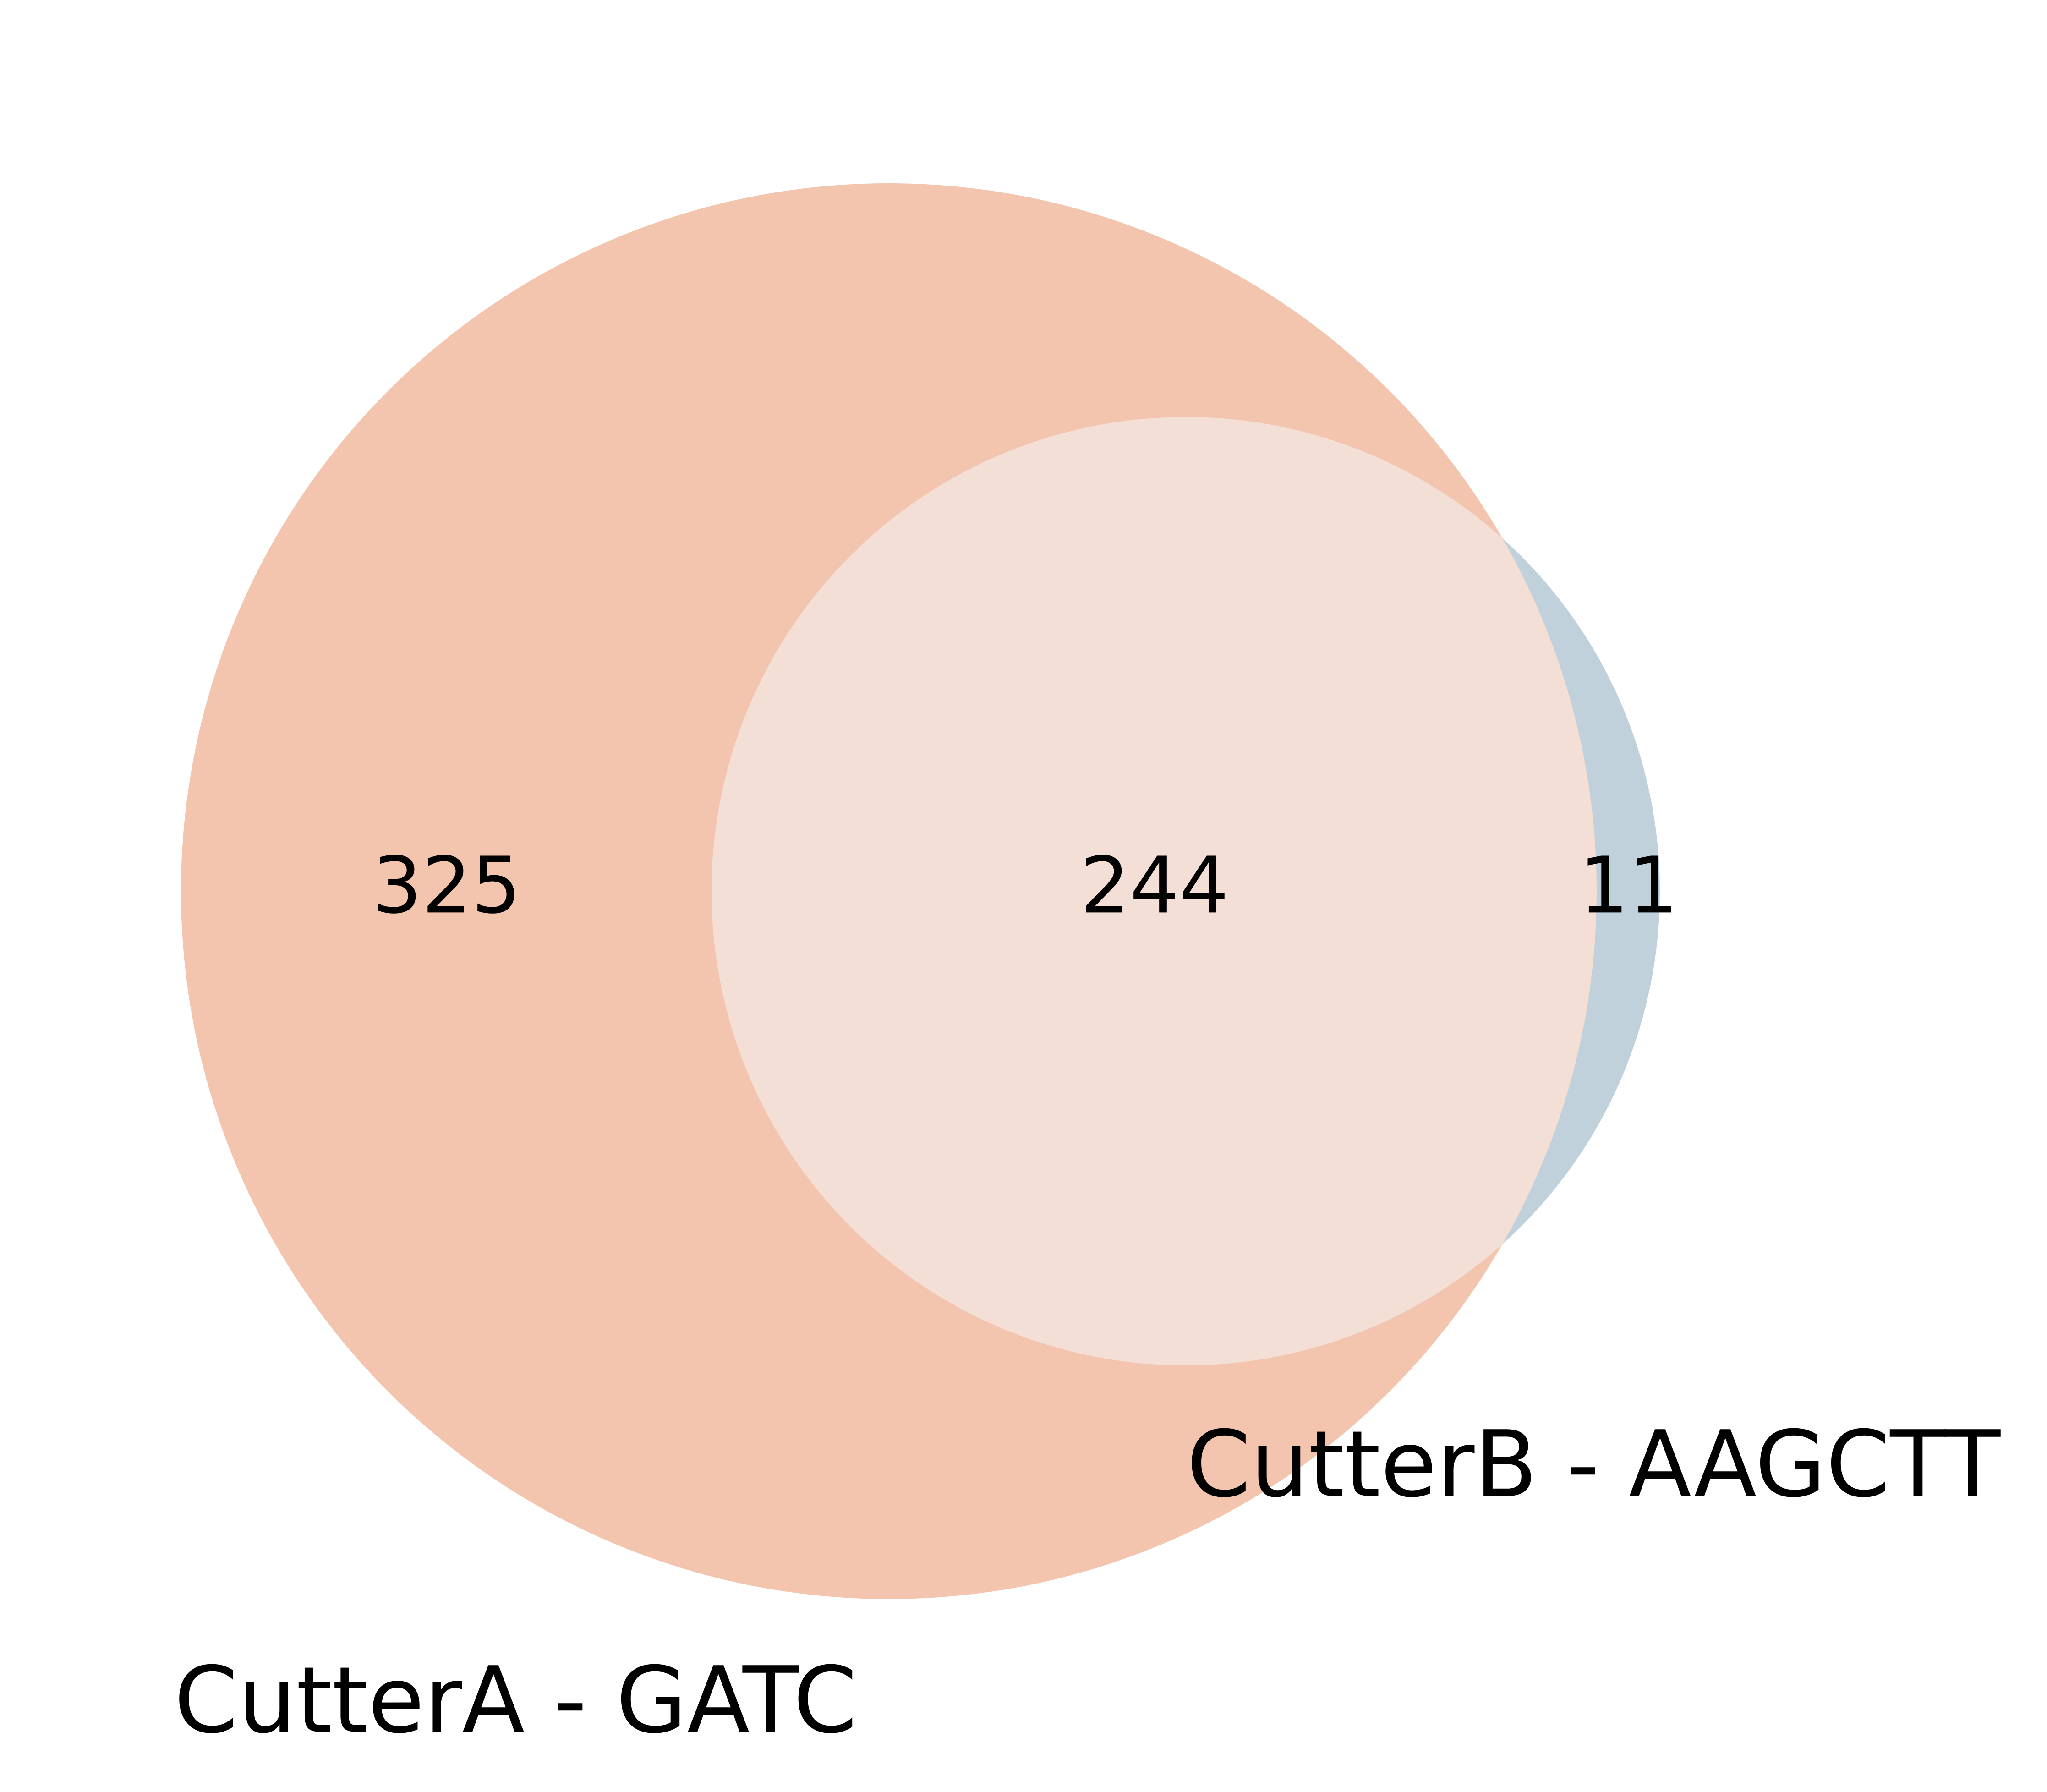 This screenshot has height=1792, width=2047. What do you see at coordinates (515, 1700) in the screenshot?
I see `set-a-label: CutterA - GATC` at bounding box center [515, 1700].